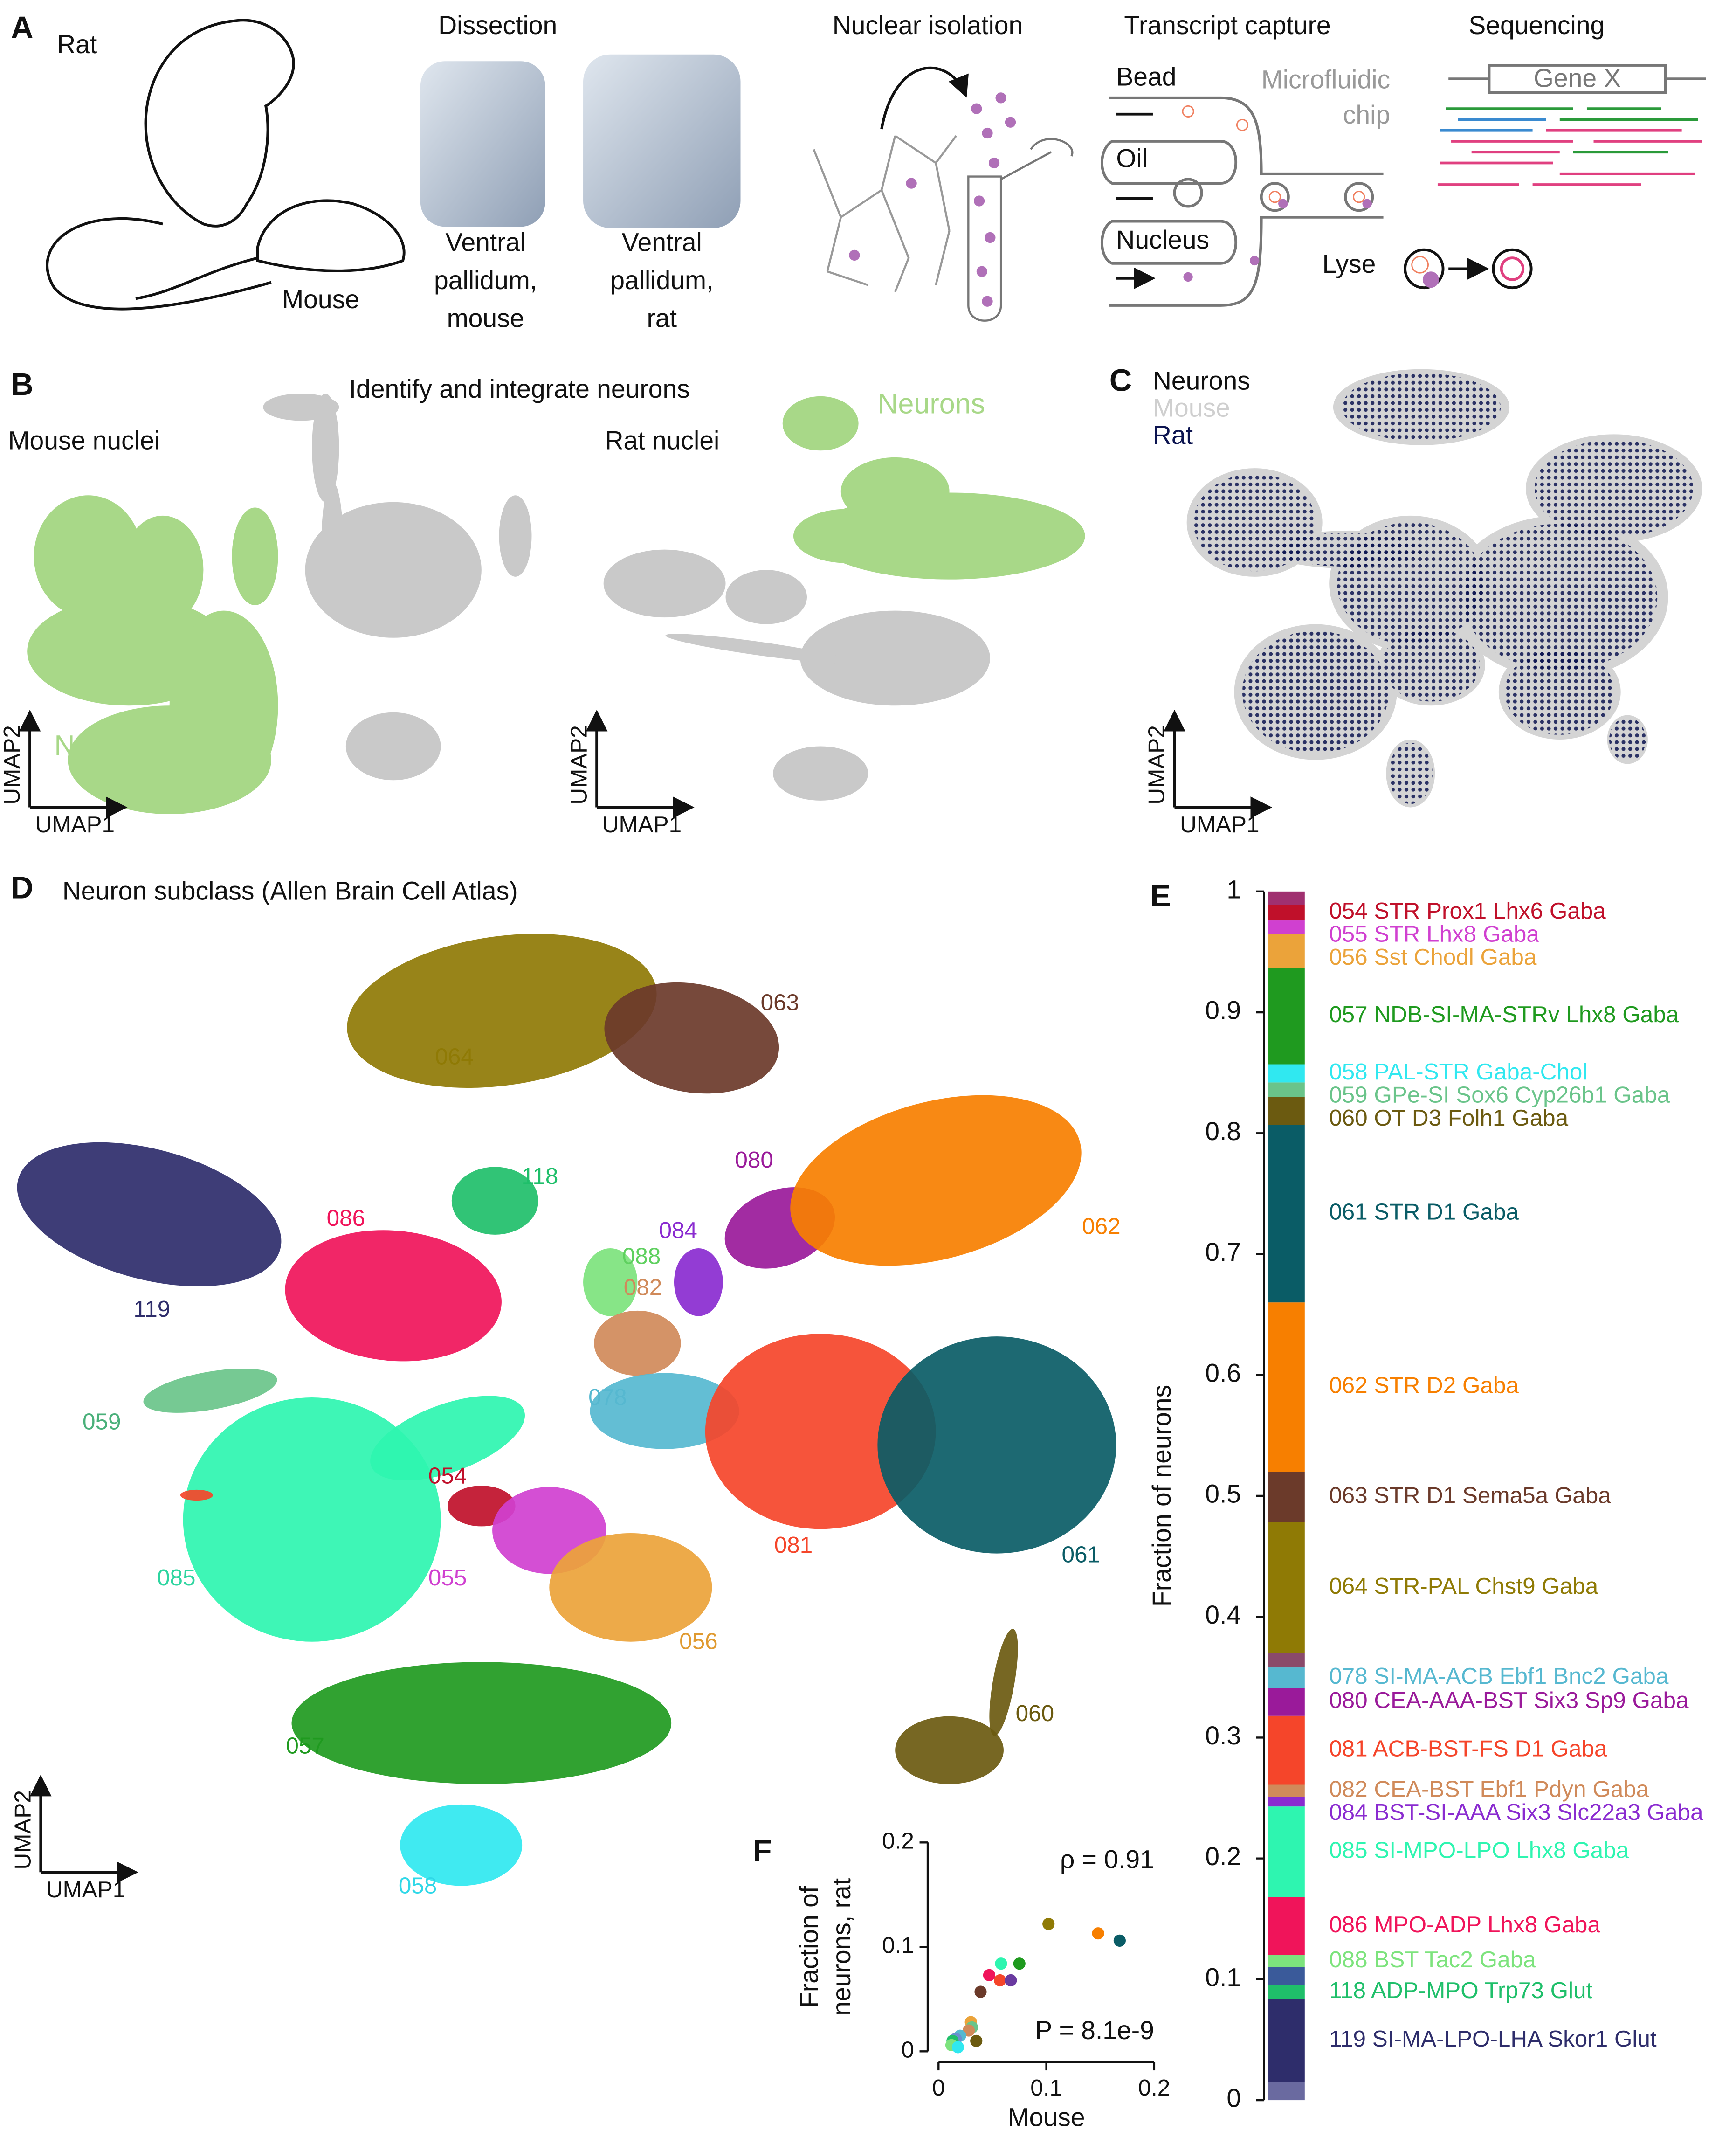  I want to click on cluster-label: 119, so click(151, 1309).